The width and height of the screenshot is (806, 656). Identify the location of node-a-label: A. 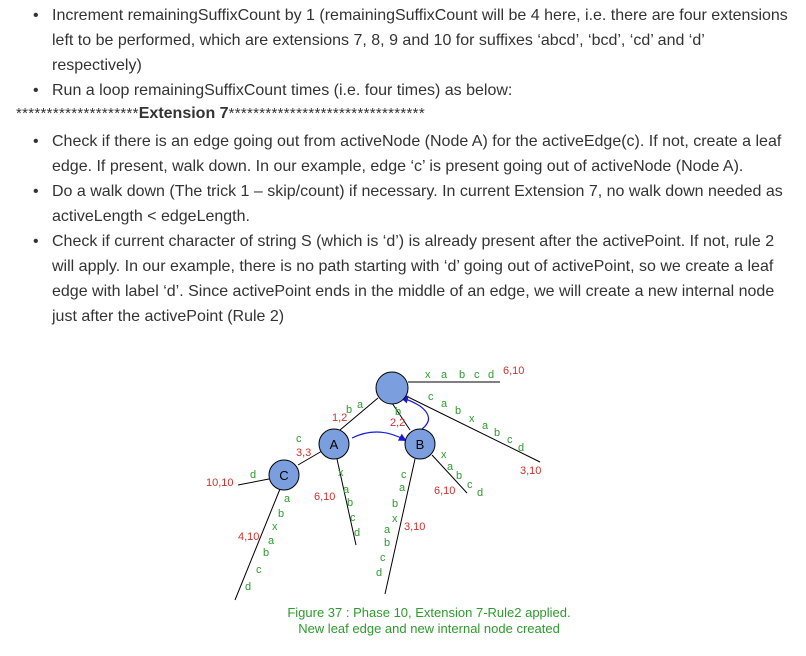
(334, 444).